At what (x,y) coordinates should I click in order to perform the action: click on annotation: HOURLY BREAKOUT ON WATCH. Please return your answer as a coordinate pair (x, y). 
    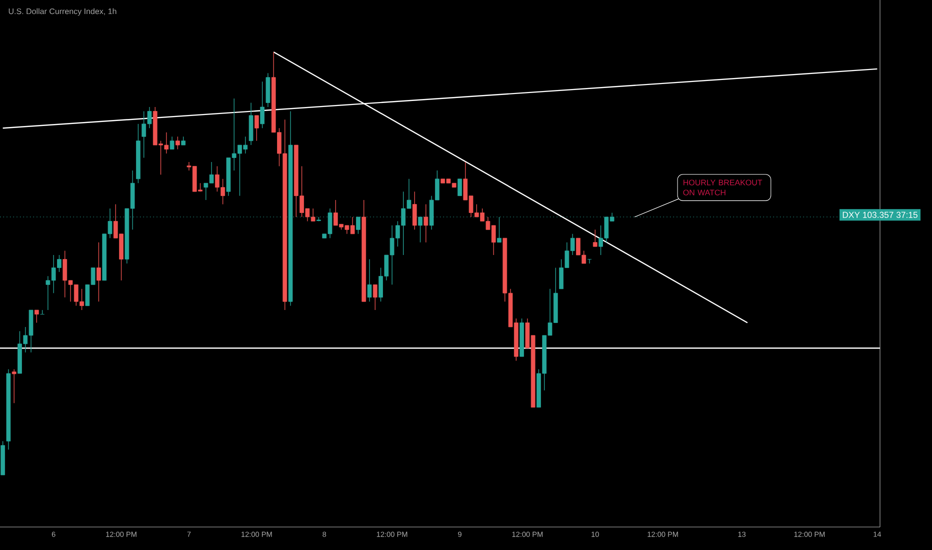
    Looking at the image, I should click on (722, 188).